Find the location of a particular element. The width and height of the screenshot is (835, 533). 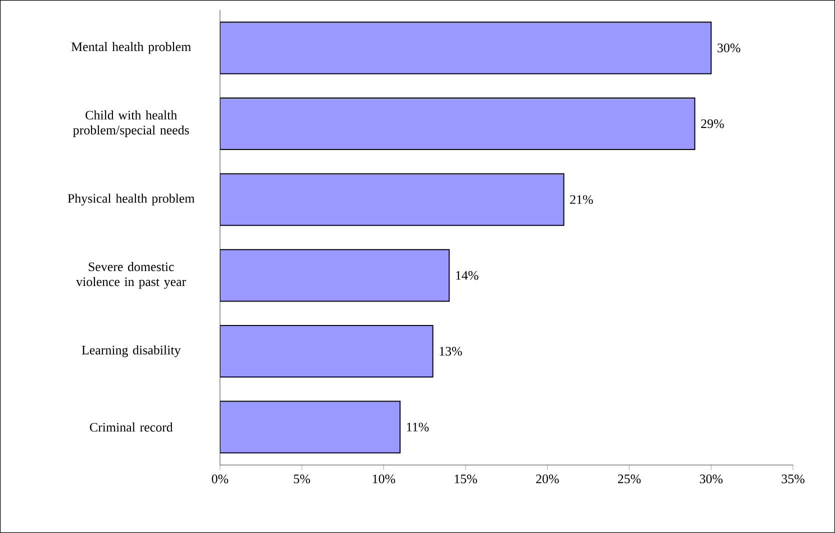

y-tick-label: Learning disability is located at coordinates (131, 351).